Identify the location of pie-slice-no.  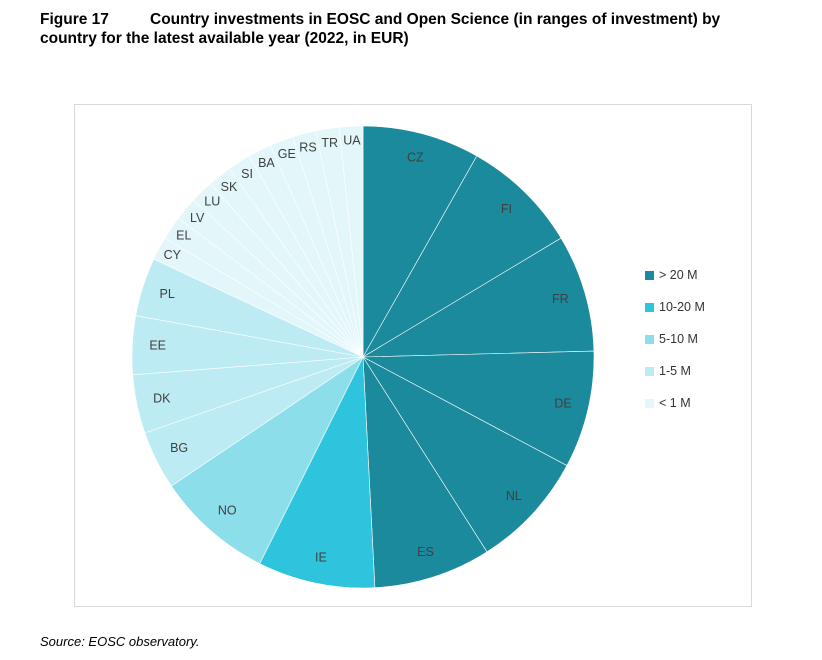
(267, 460).